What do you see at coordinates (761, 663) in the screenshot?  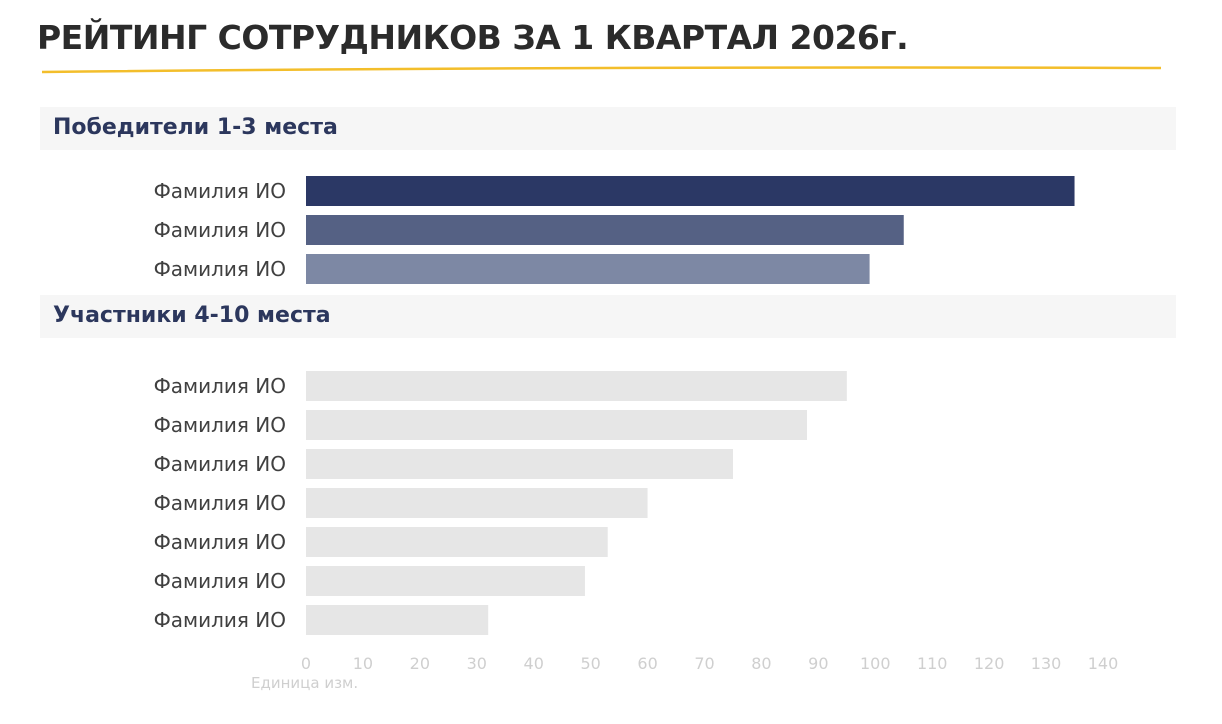 I see `x-tick-label: 80` at bounding box center [761, 663].